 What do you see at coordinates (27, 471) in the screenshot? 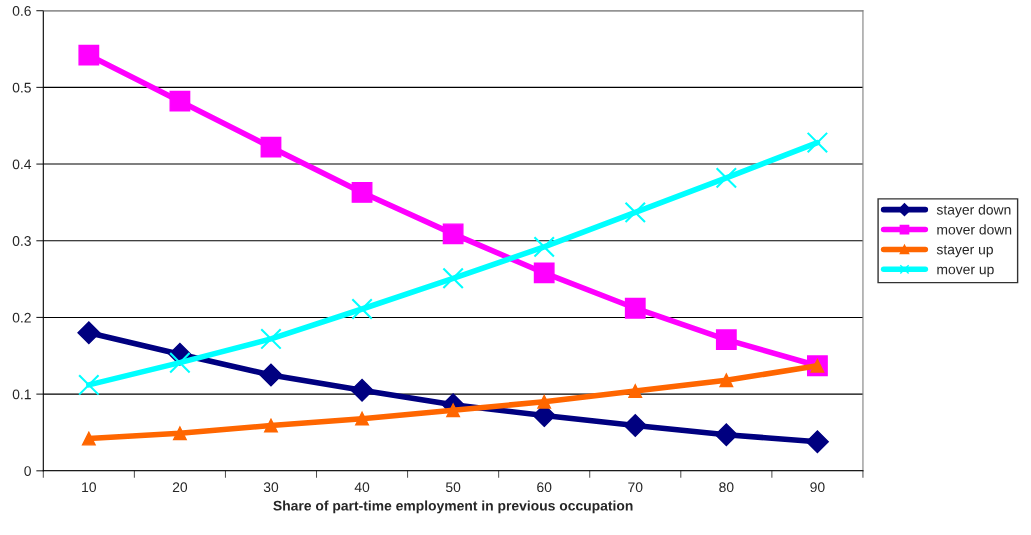
I see `y-tick-label: 0` at bounding box center [27, 471].